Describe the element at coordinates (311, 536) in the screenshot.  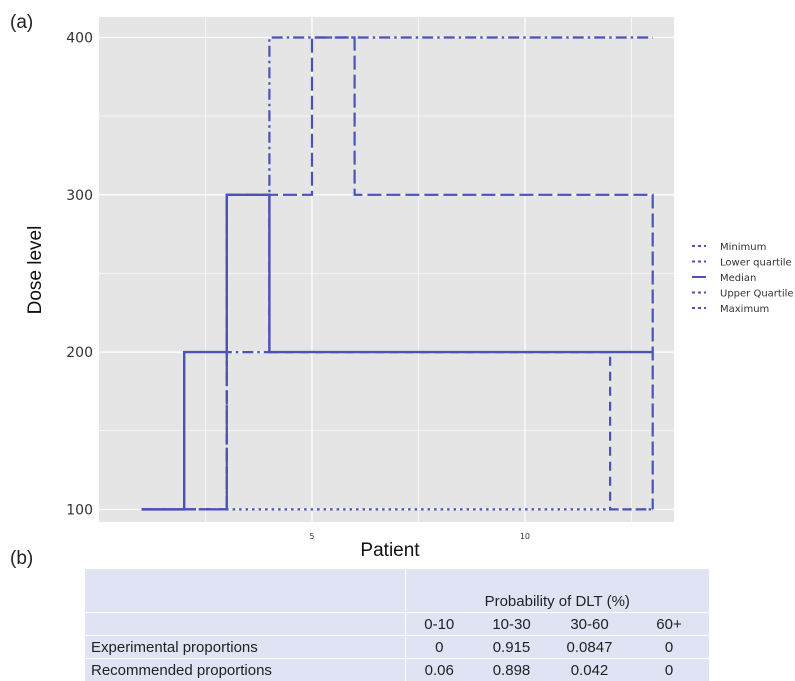
I see `x-tick-label: 5` at that location.